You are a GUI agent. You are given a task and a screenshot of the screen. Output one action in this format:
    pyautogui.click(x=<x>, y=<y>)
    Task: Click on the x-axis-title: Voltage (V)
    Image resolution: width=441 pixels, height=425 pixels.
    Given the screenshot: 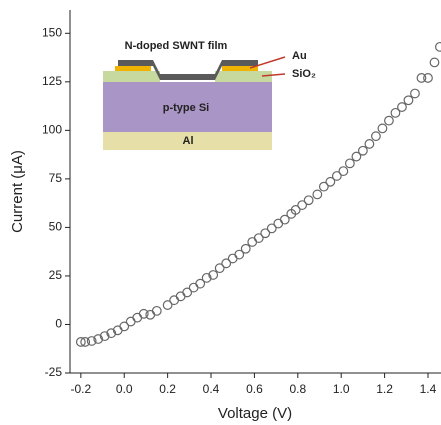 What is the action you would take?
    pyautogui.click(x=255, y=413)
    